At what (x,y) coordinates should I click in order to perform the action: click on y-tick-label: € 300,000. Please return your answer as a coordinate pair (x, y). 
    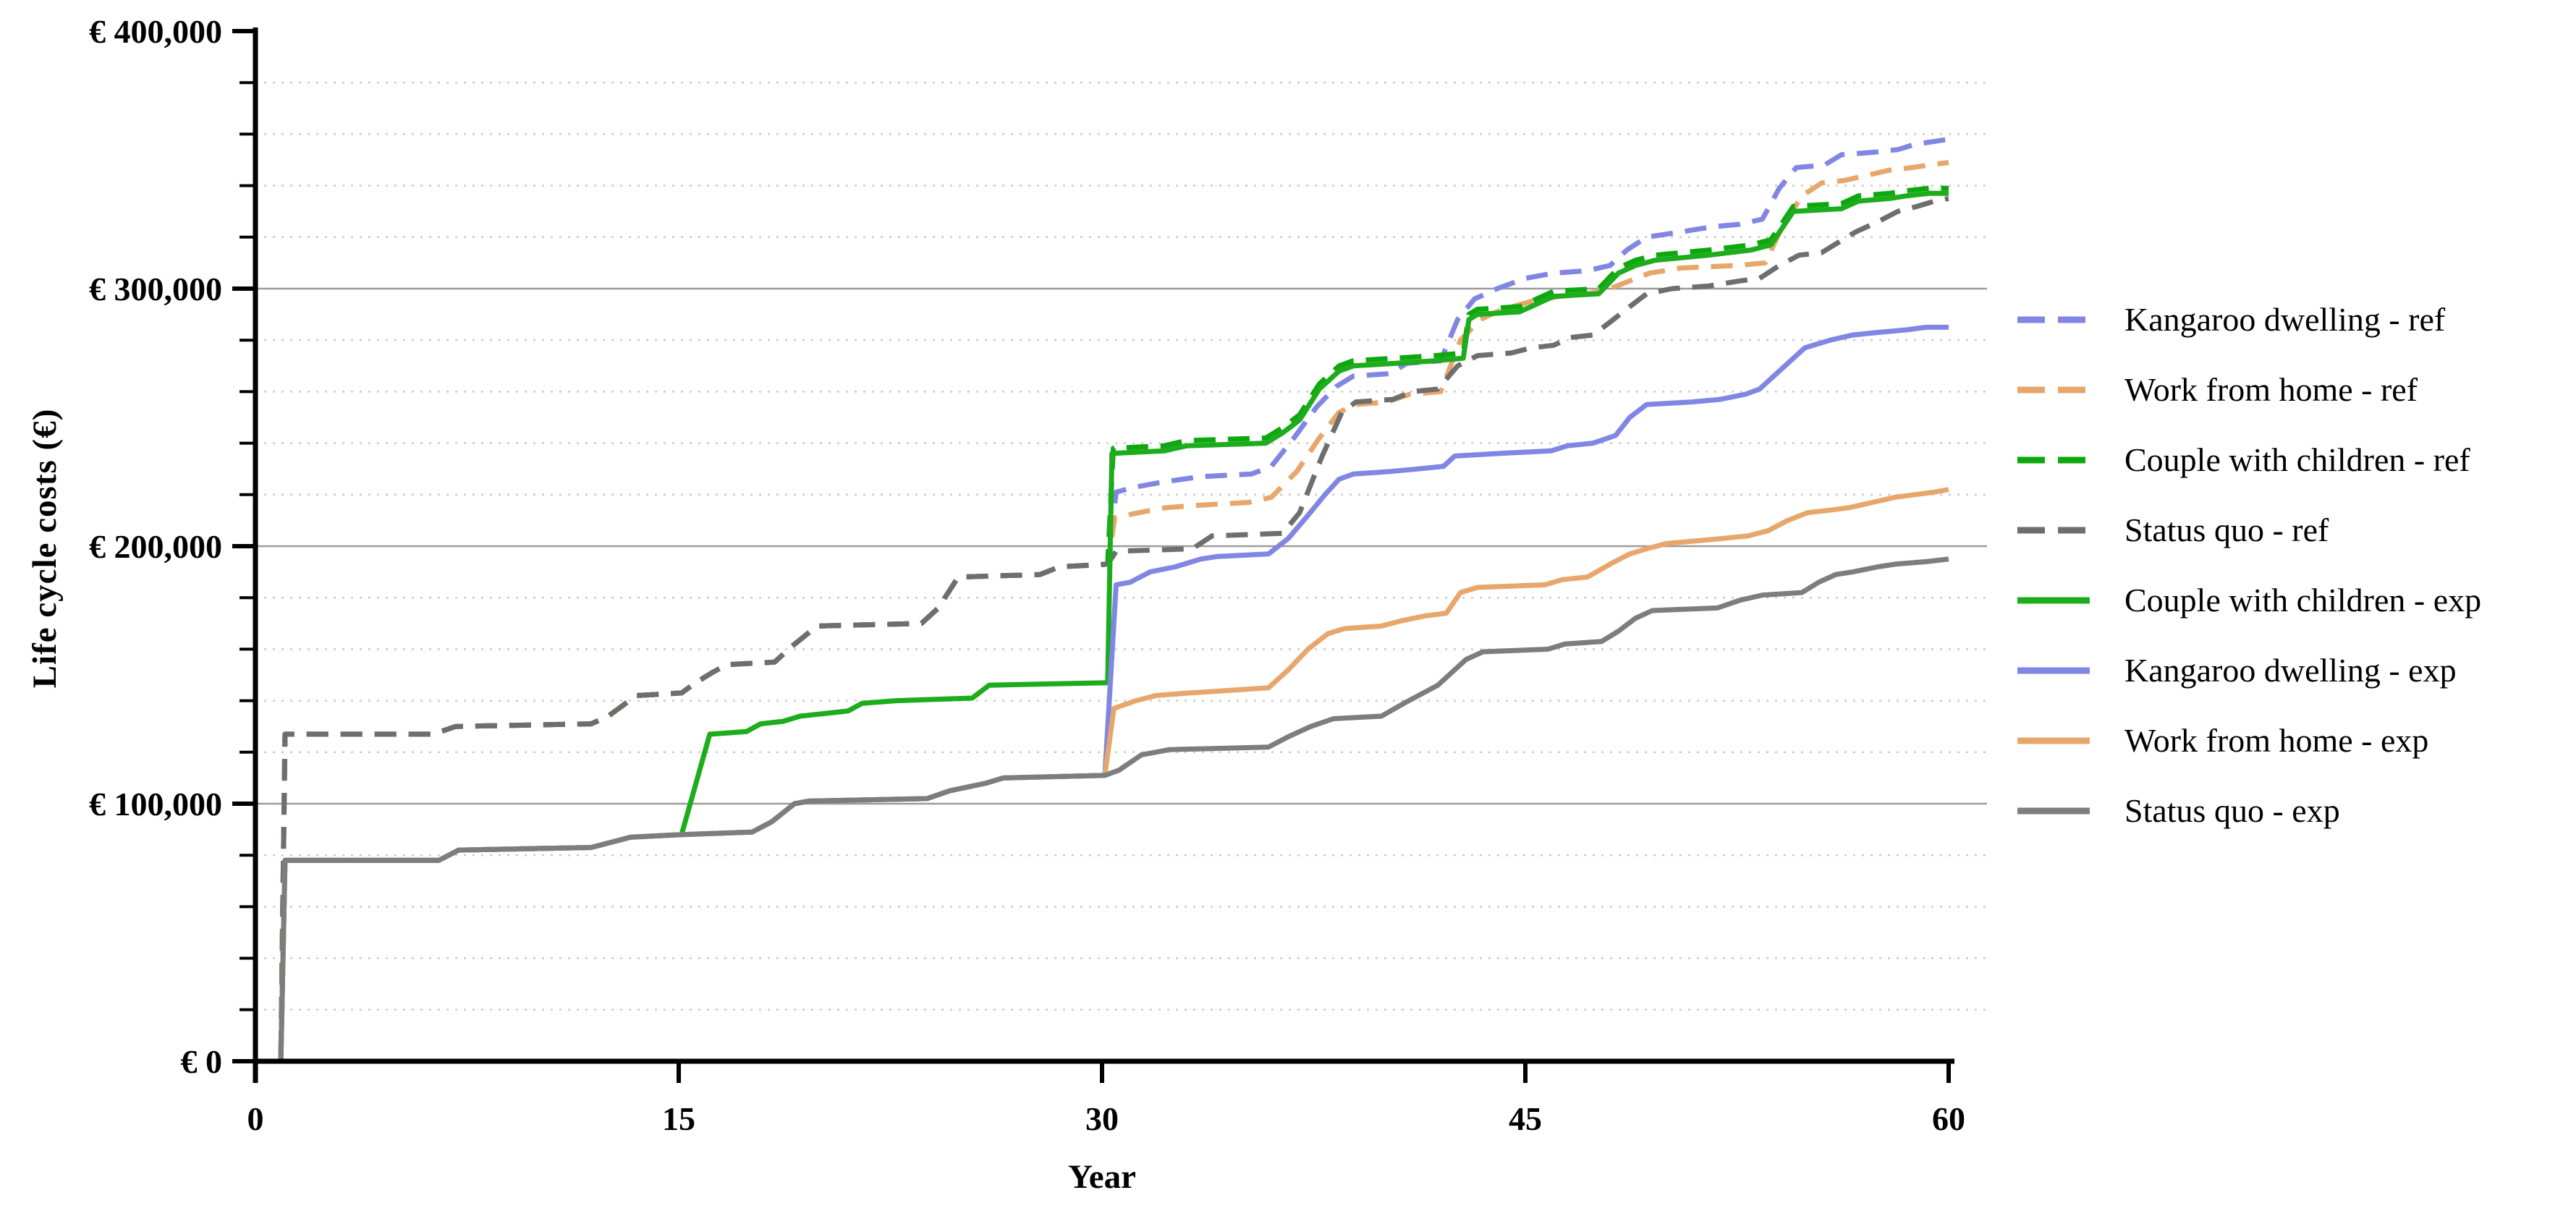
    Looking at the image, I should click on (155, 289).